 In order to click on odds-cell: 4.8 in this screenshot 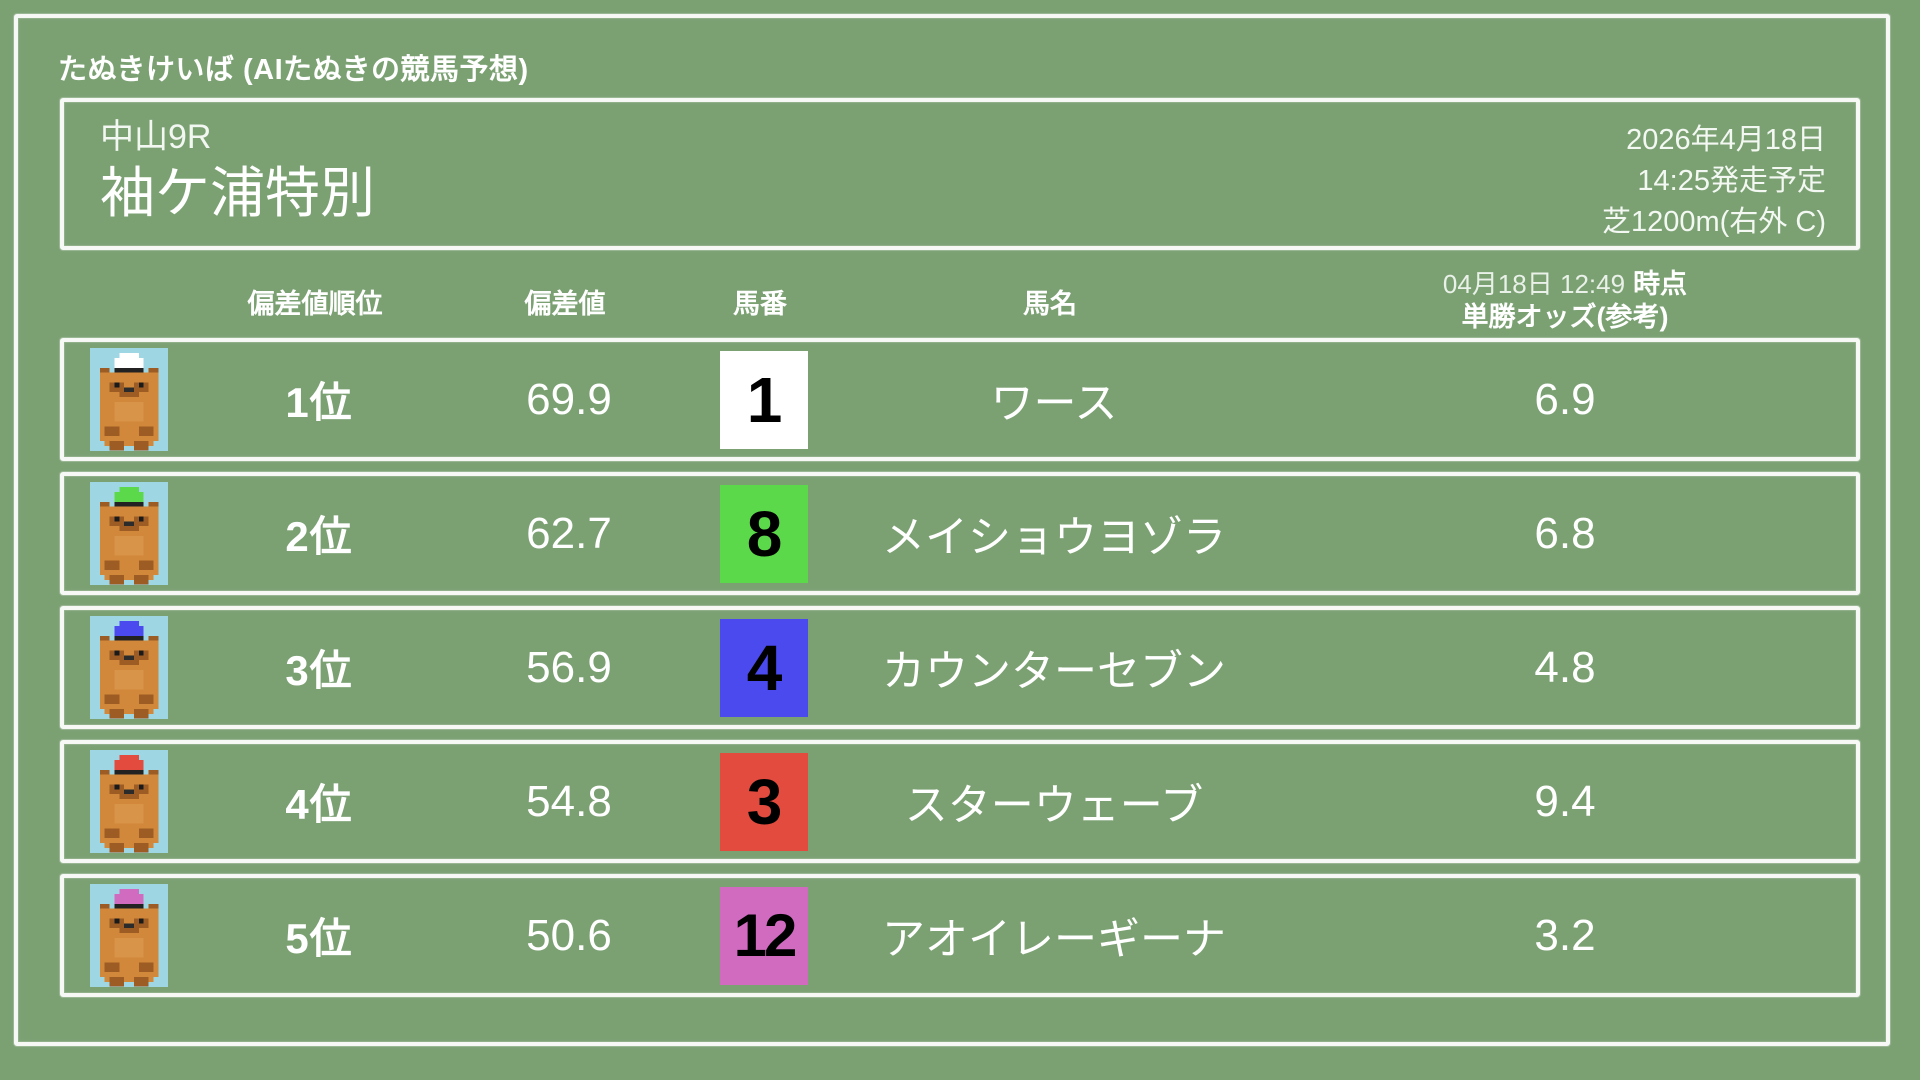, I will do `click(1565, 668)`.